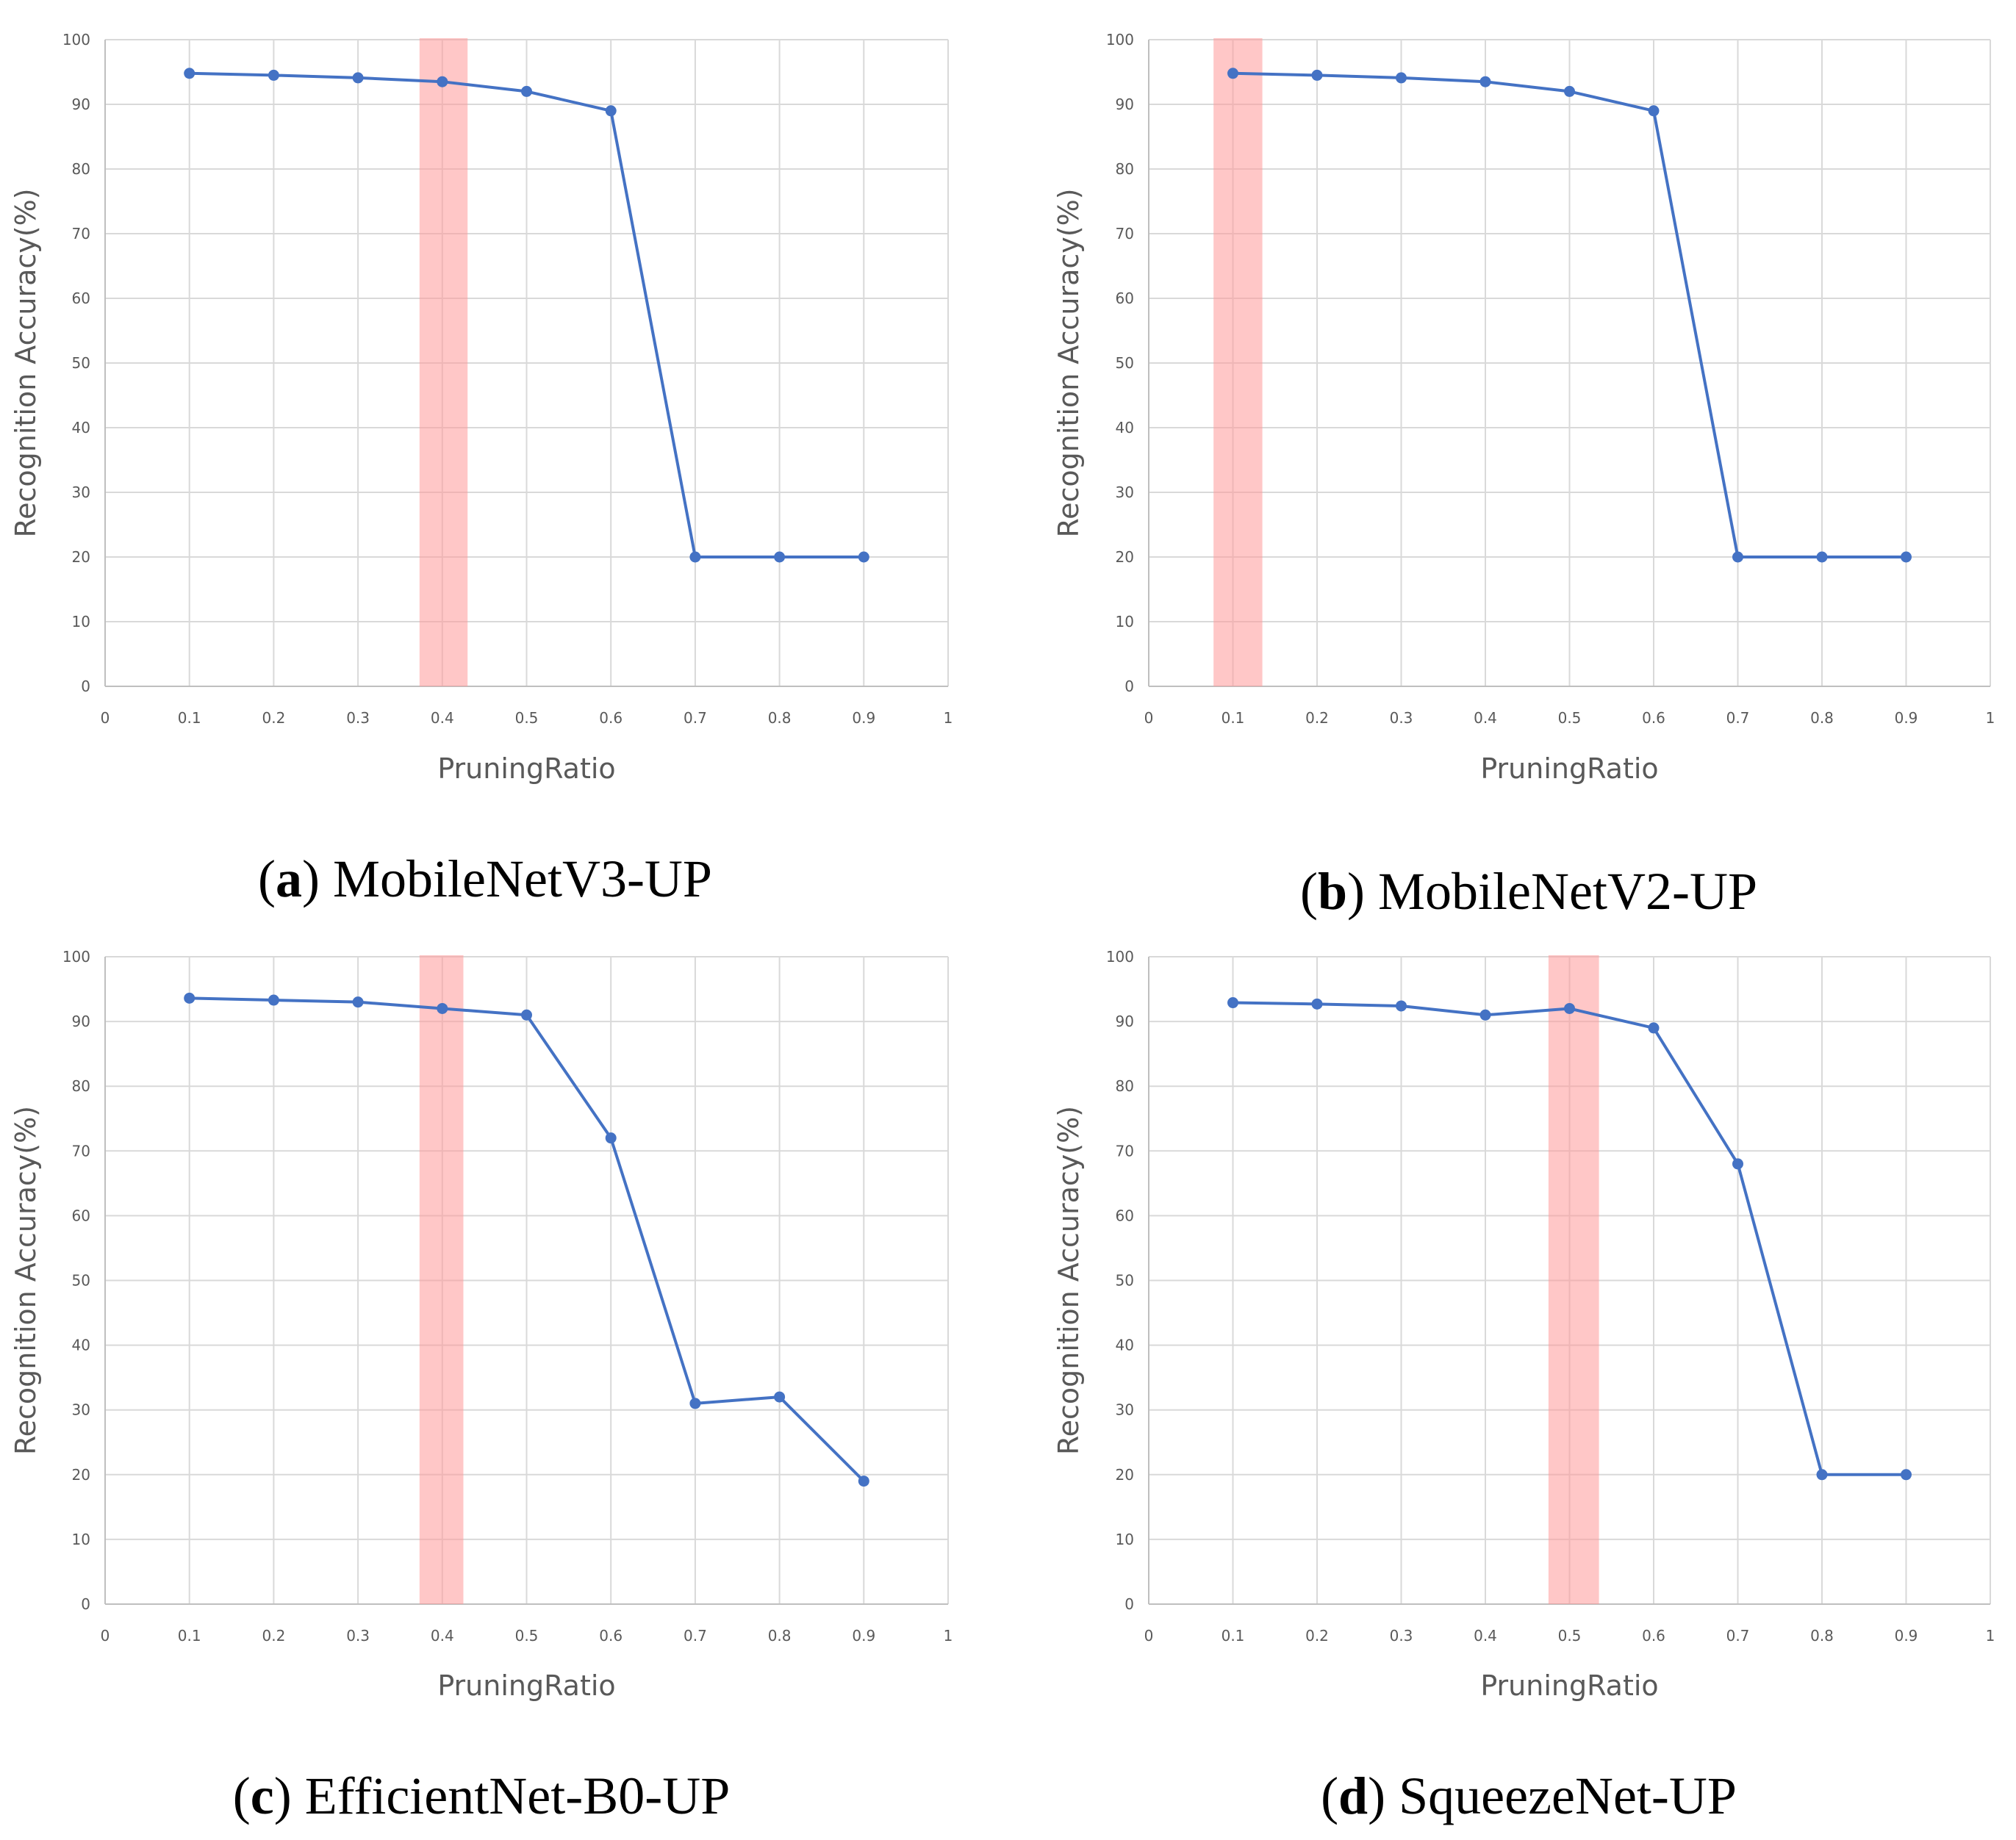 The image size is (2016, 1840). What do you see at coordinates (81, 169) in the screenshot?
I see `y-tick-label: 80` at bounding box center [81, 169].